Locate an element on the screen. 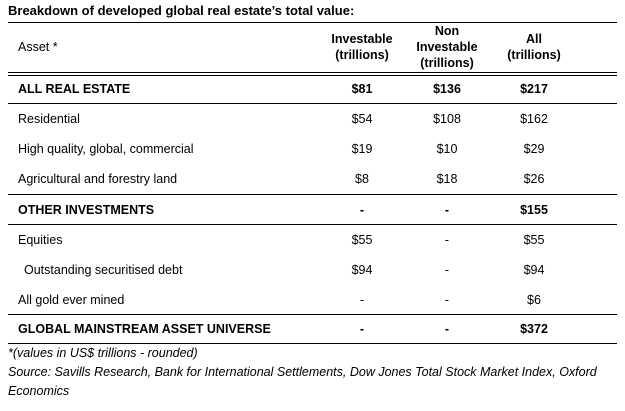 The image size is (625, 411). header-cell: Asset * is located at coordinates (38, 47).